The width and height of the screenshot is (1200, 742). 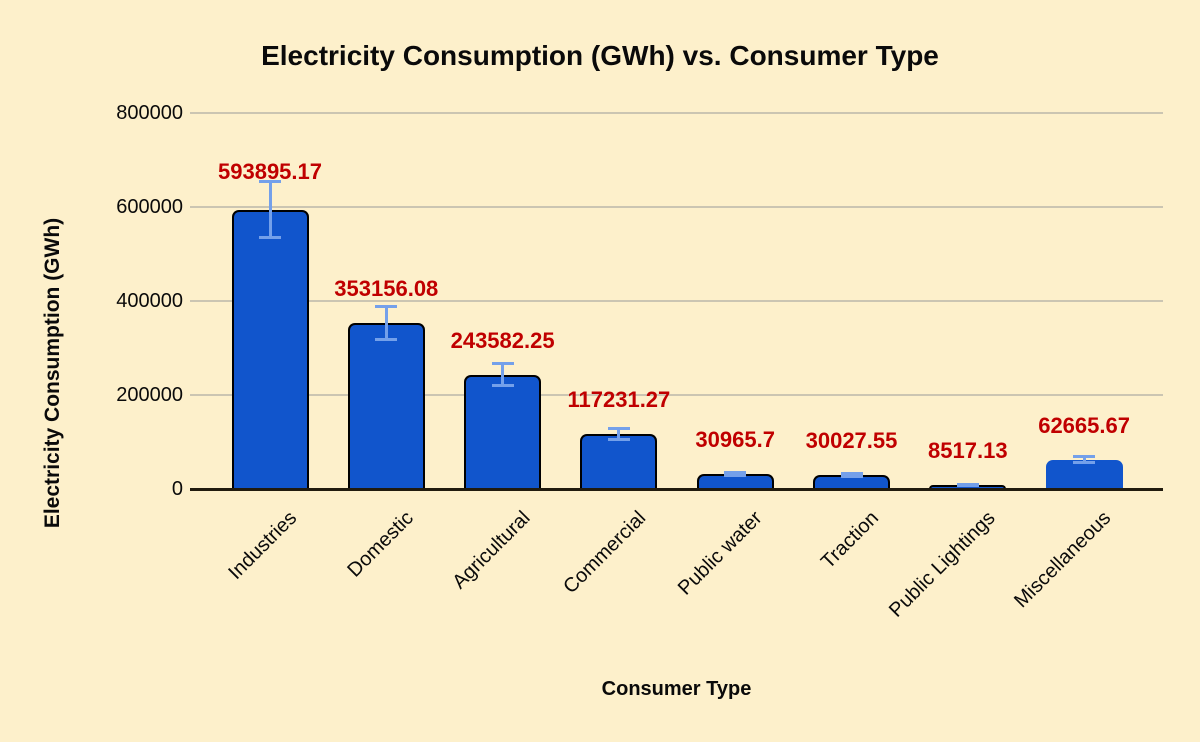 What do you see at coordinates (605, 552) in the screenshot?
I see `x-tick-label: Commercial` at bounding box center [605, 552].